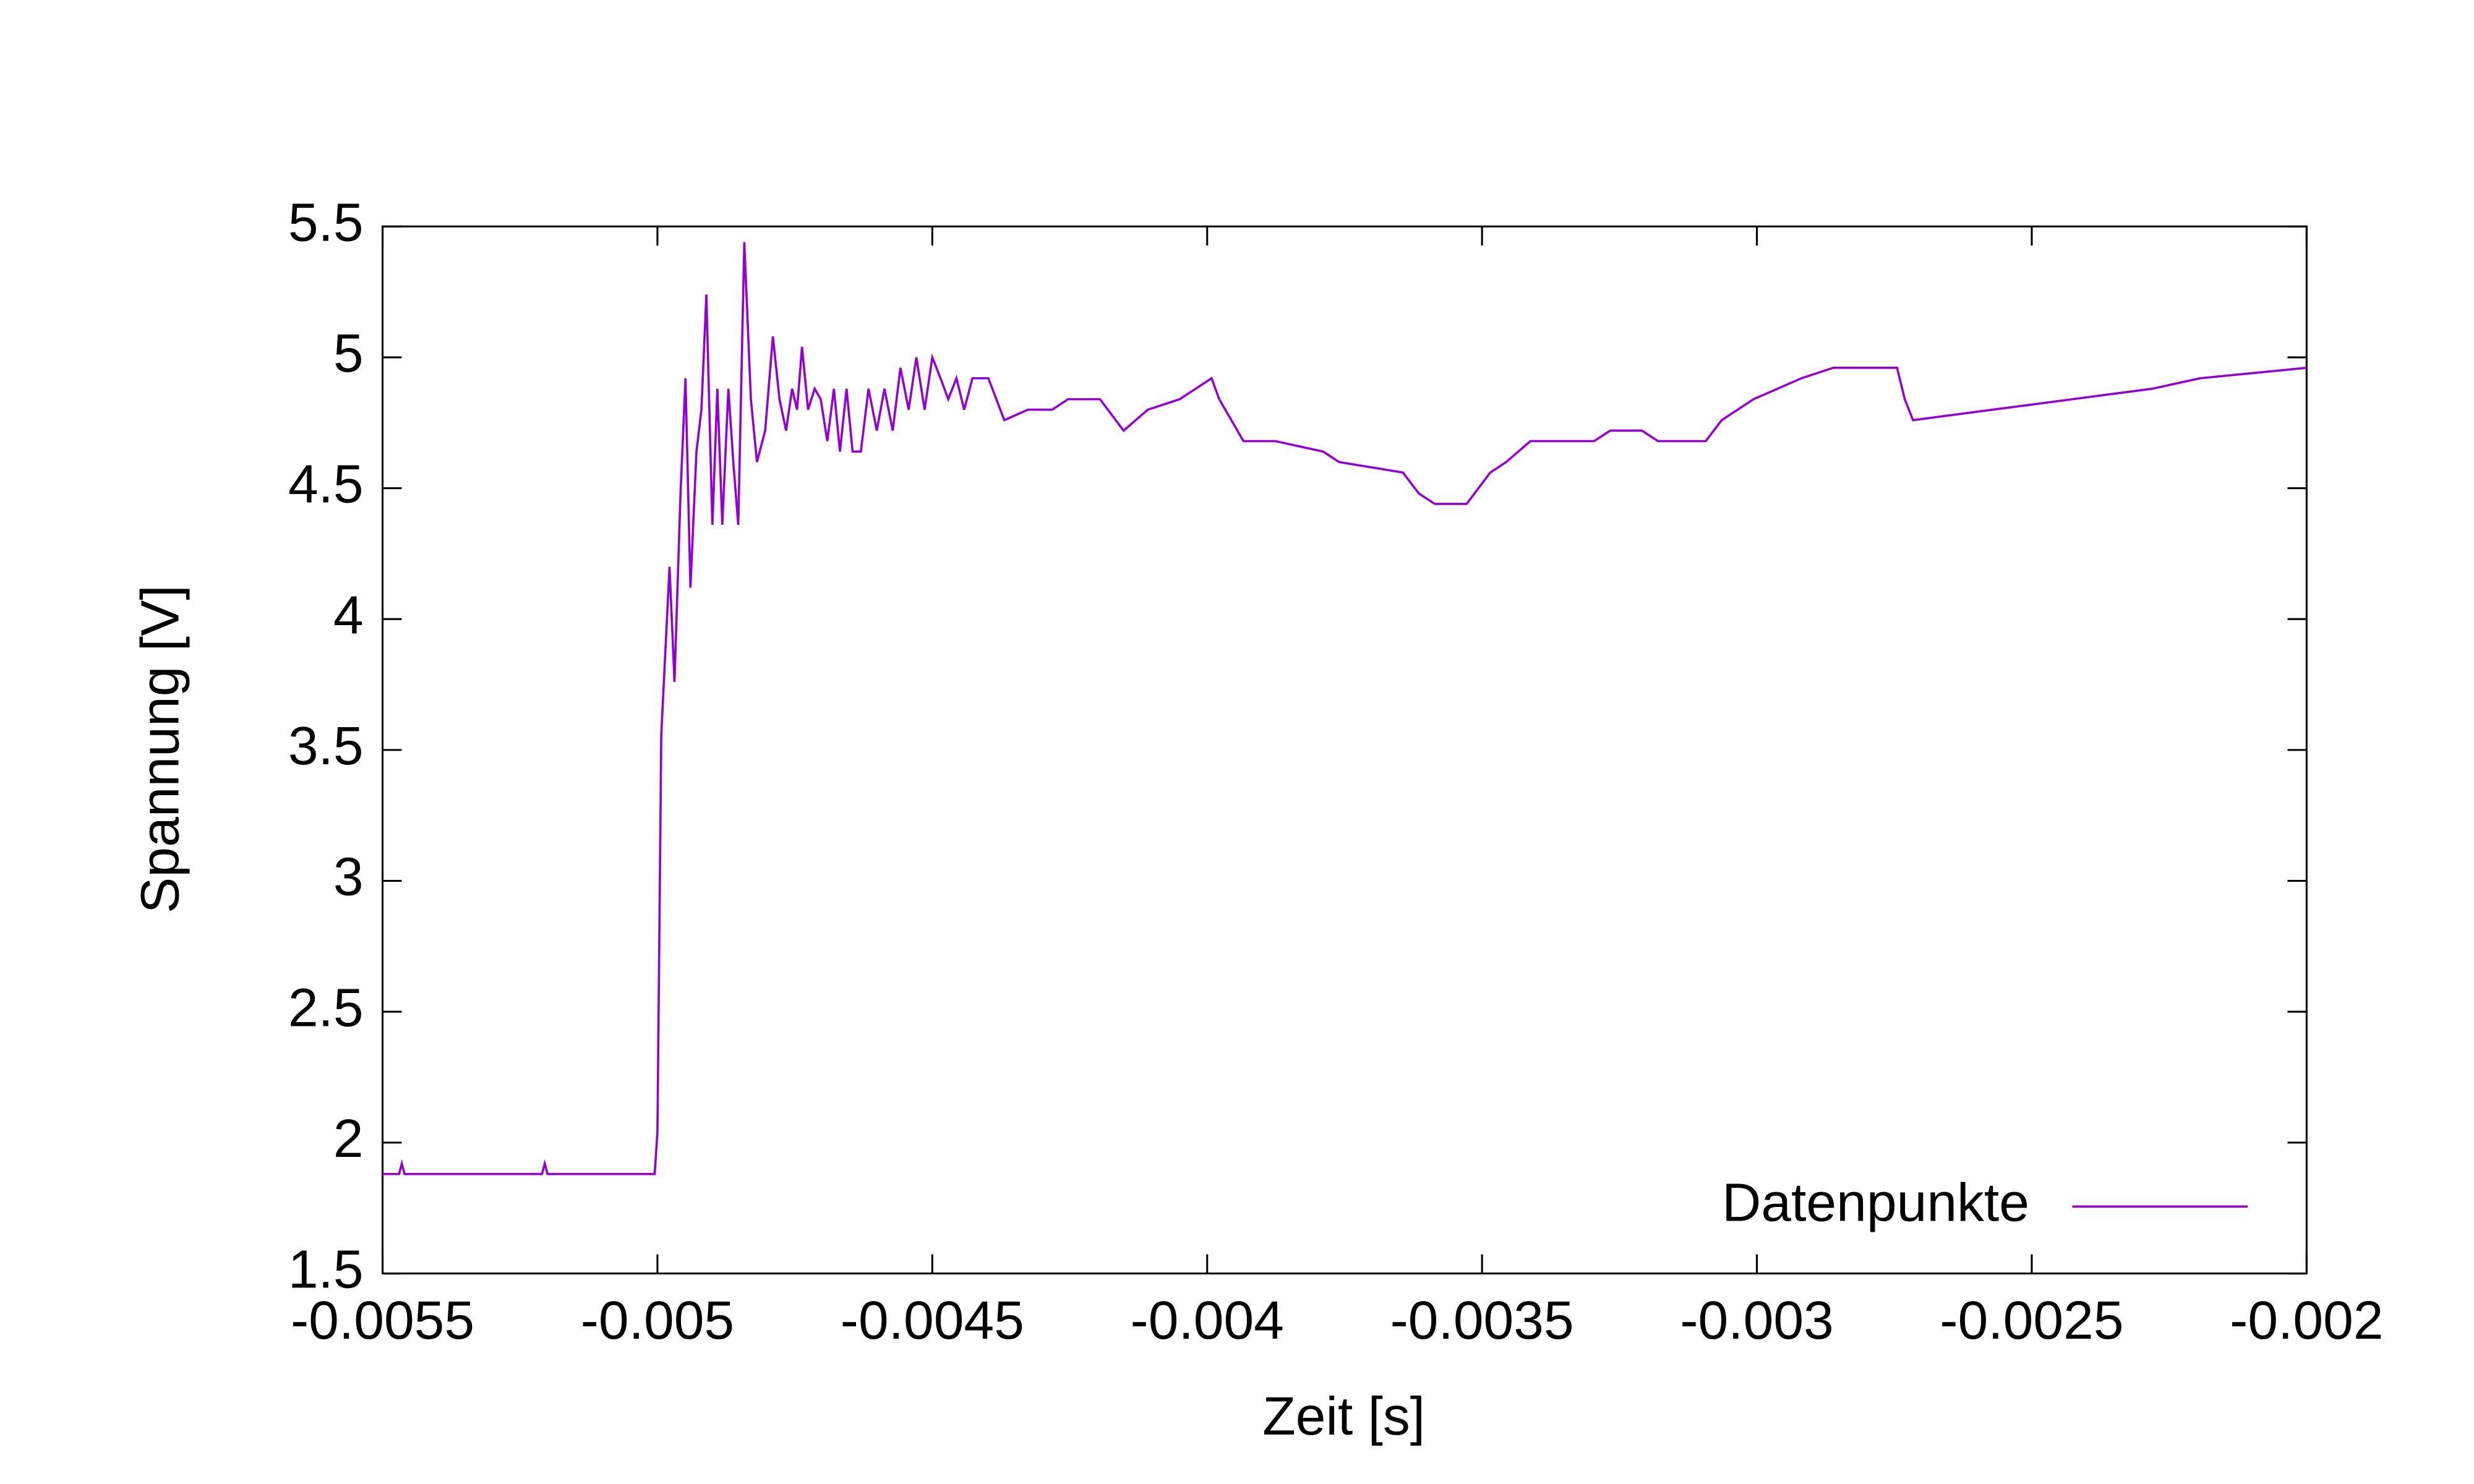 This screenshot has height=1484, width=2474. I want to click on y-tick-label: 4, so click(348, 614).